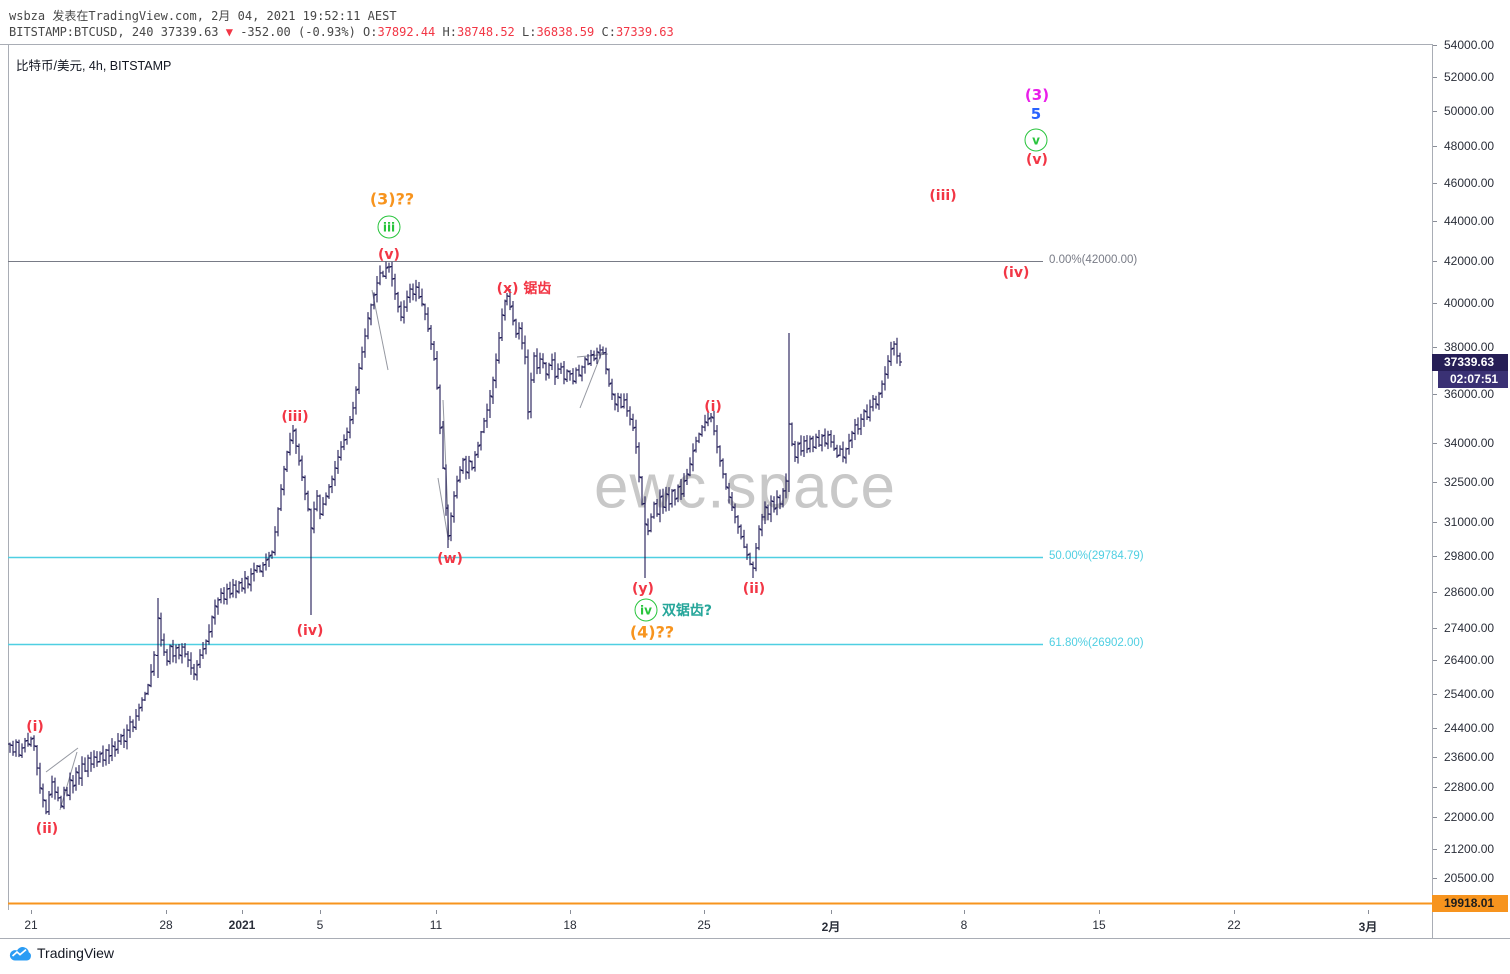 This screenshot has height=974, width=1510. I want to click on price-axis-label: 40000.00, so click(1469, 302).